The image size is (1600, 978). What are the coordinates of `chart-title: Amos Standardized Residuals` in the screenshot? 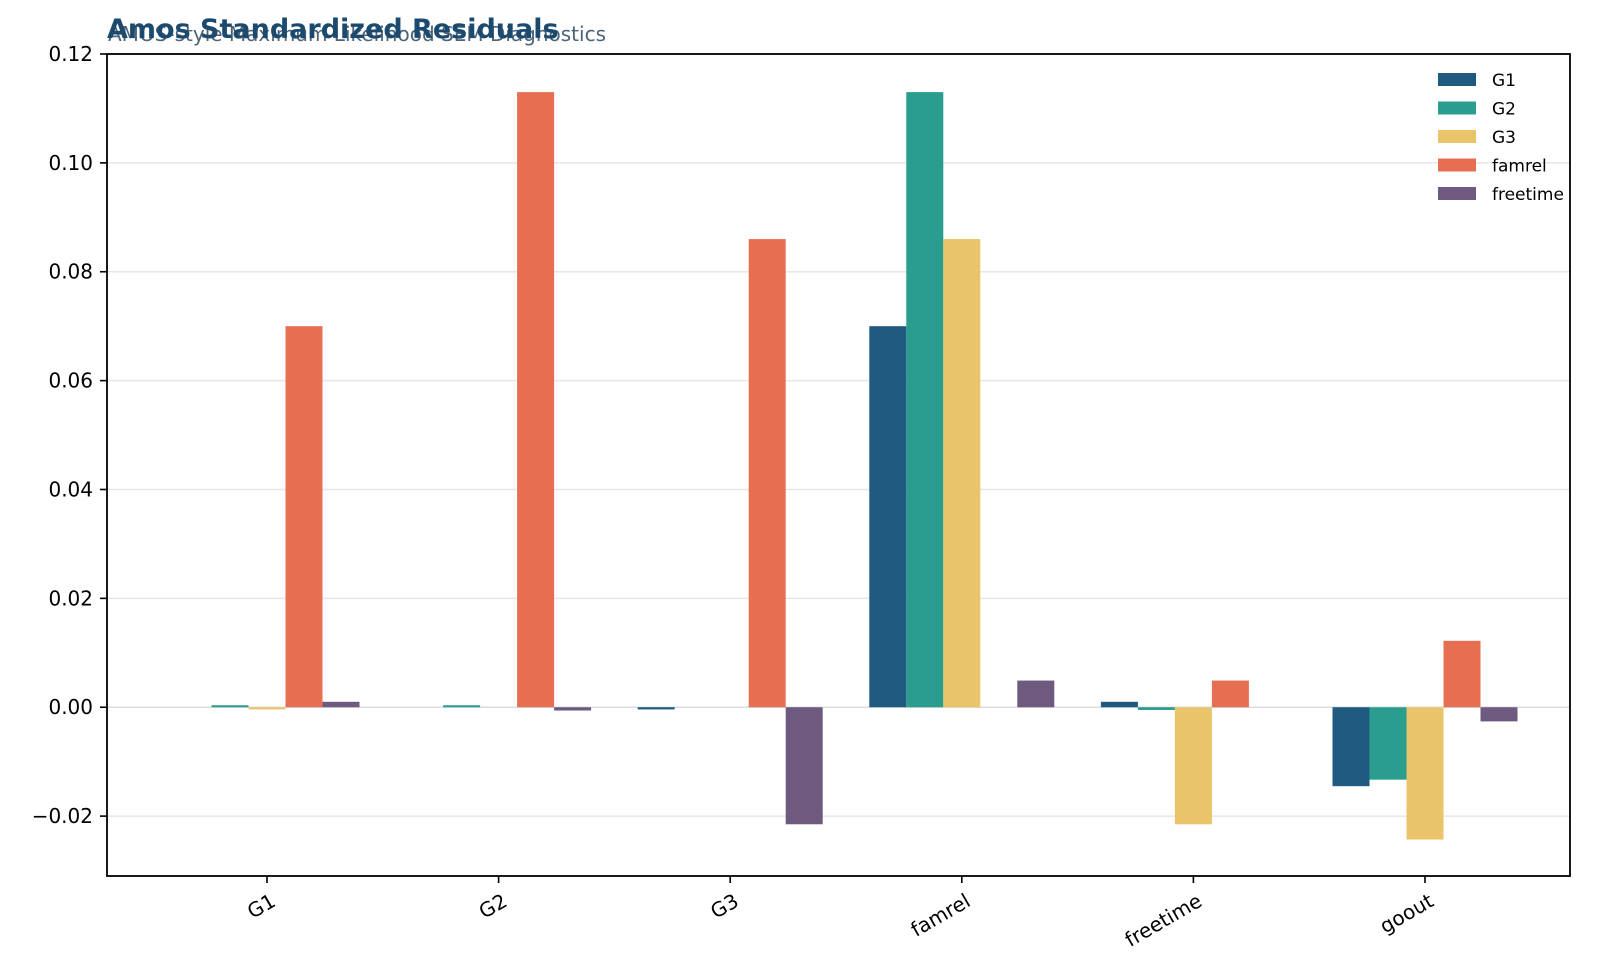 It's located at (333, 29).